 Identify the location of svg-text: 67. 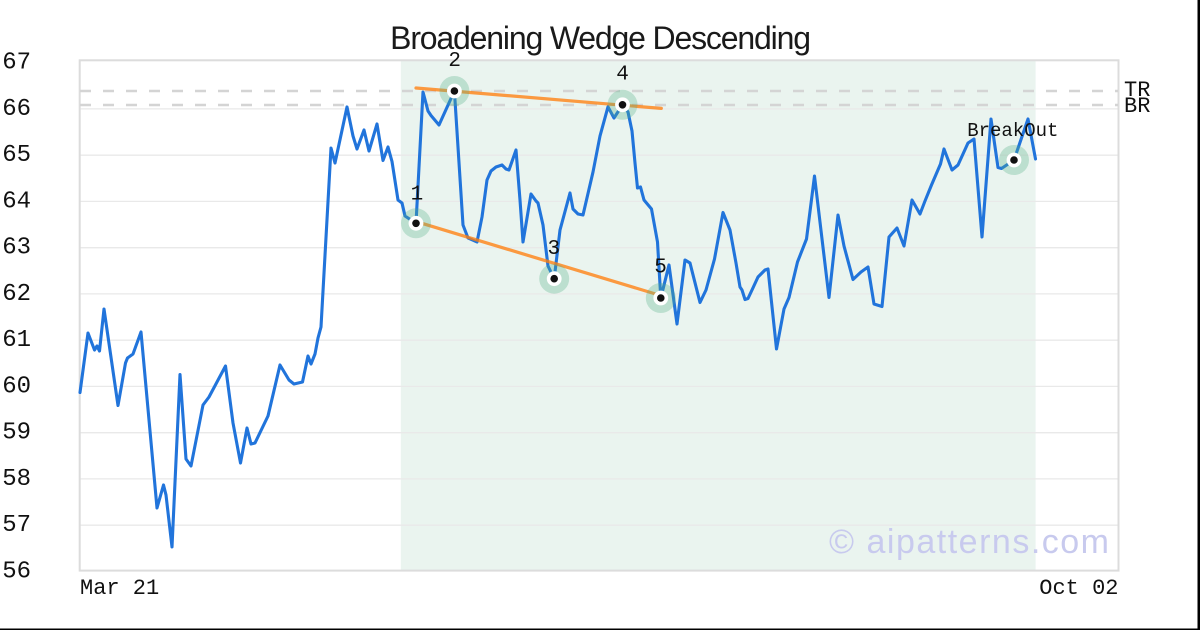
(16, 62).